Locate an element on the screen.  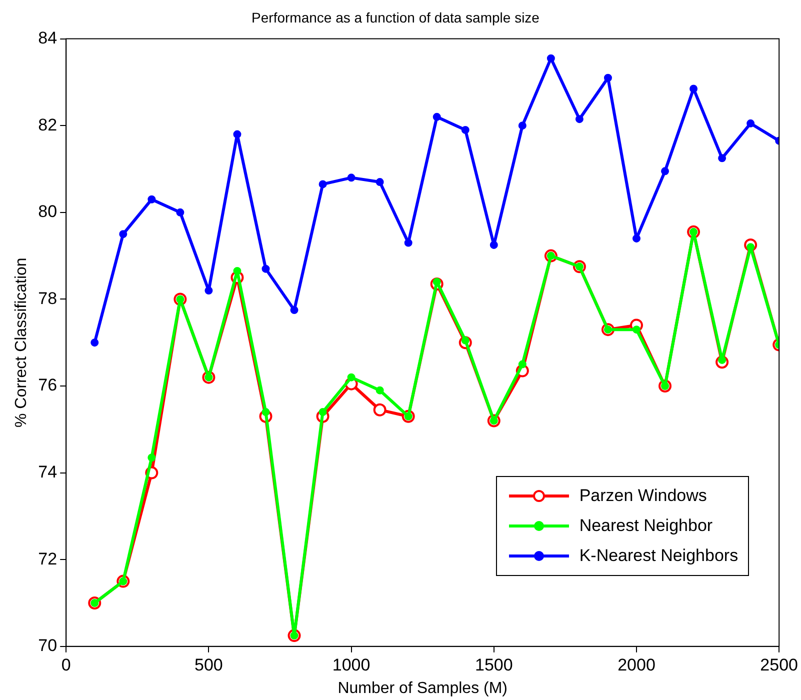
y-tick-label: 76 is located at coordinates (48, 385).